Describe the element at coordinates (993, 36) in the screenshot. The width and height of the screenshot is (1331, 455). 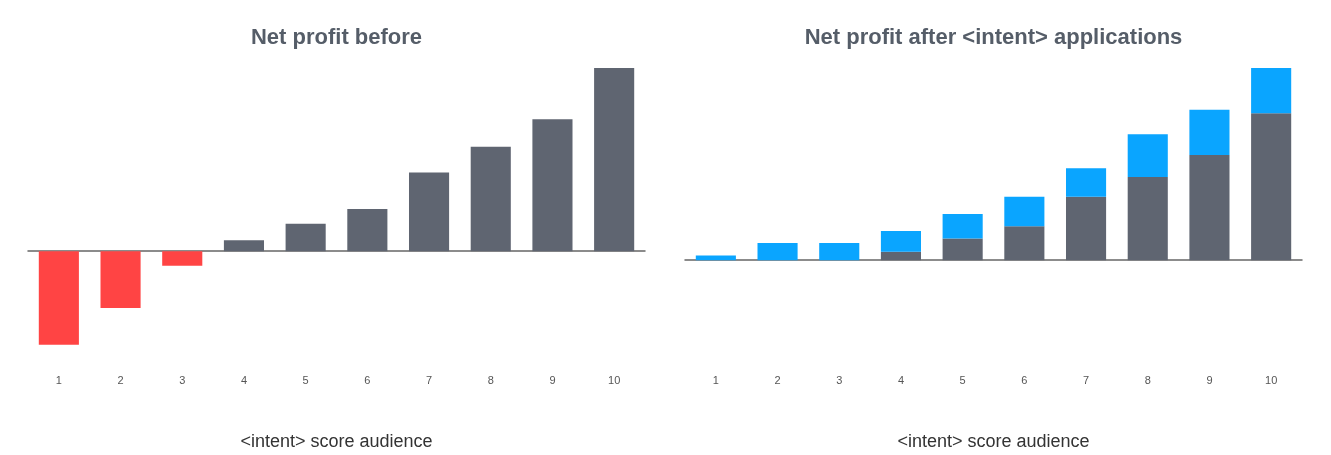
I see `chart-title: Net profit after <intent> applications` at that location.